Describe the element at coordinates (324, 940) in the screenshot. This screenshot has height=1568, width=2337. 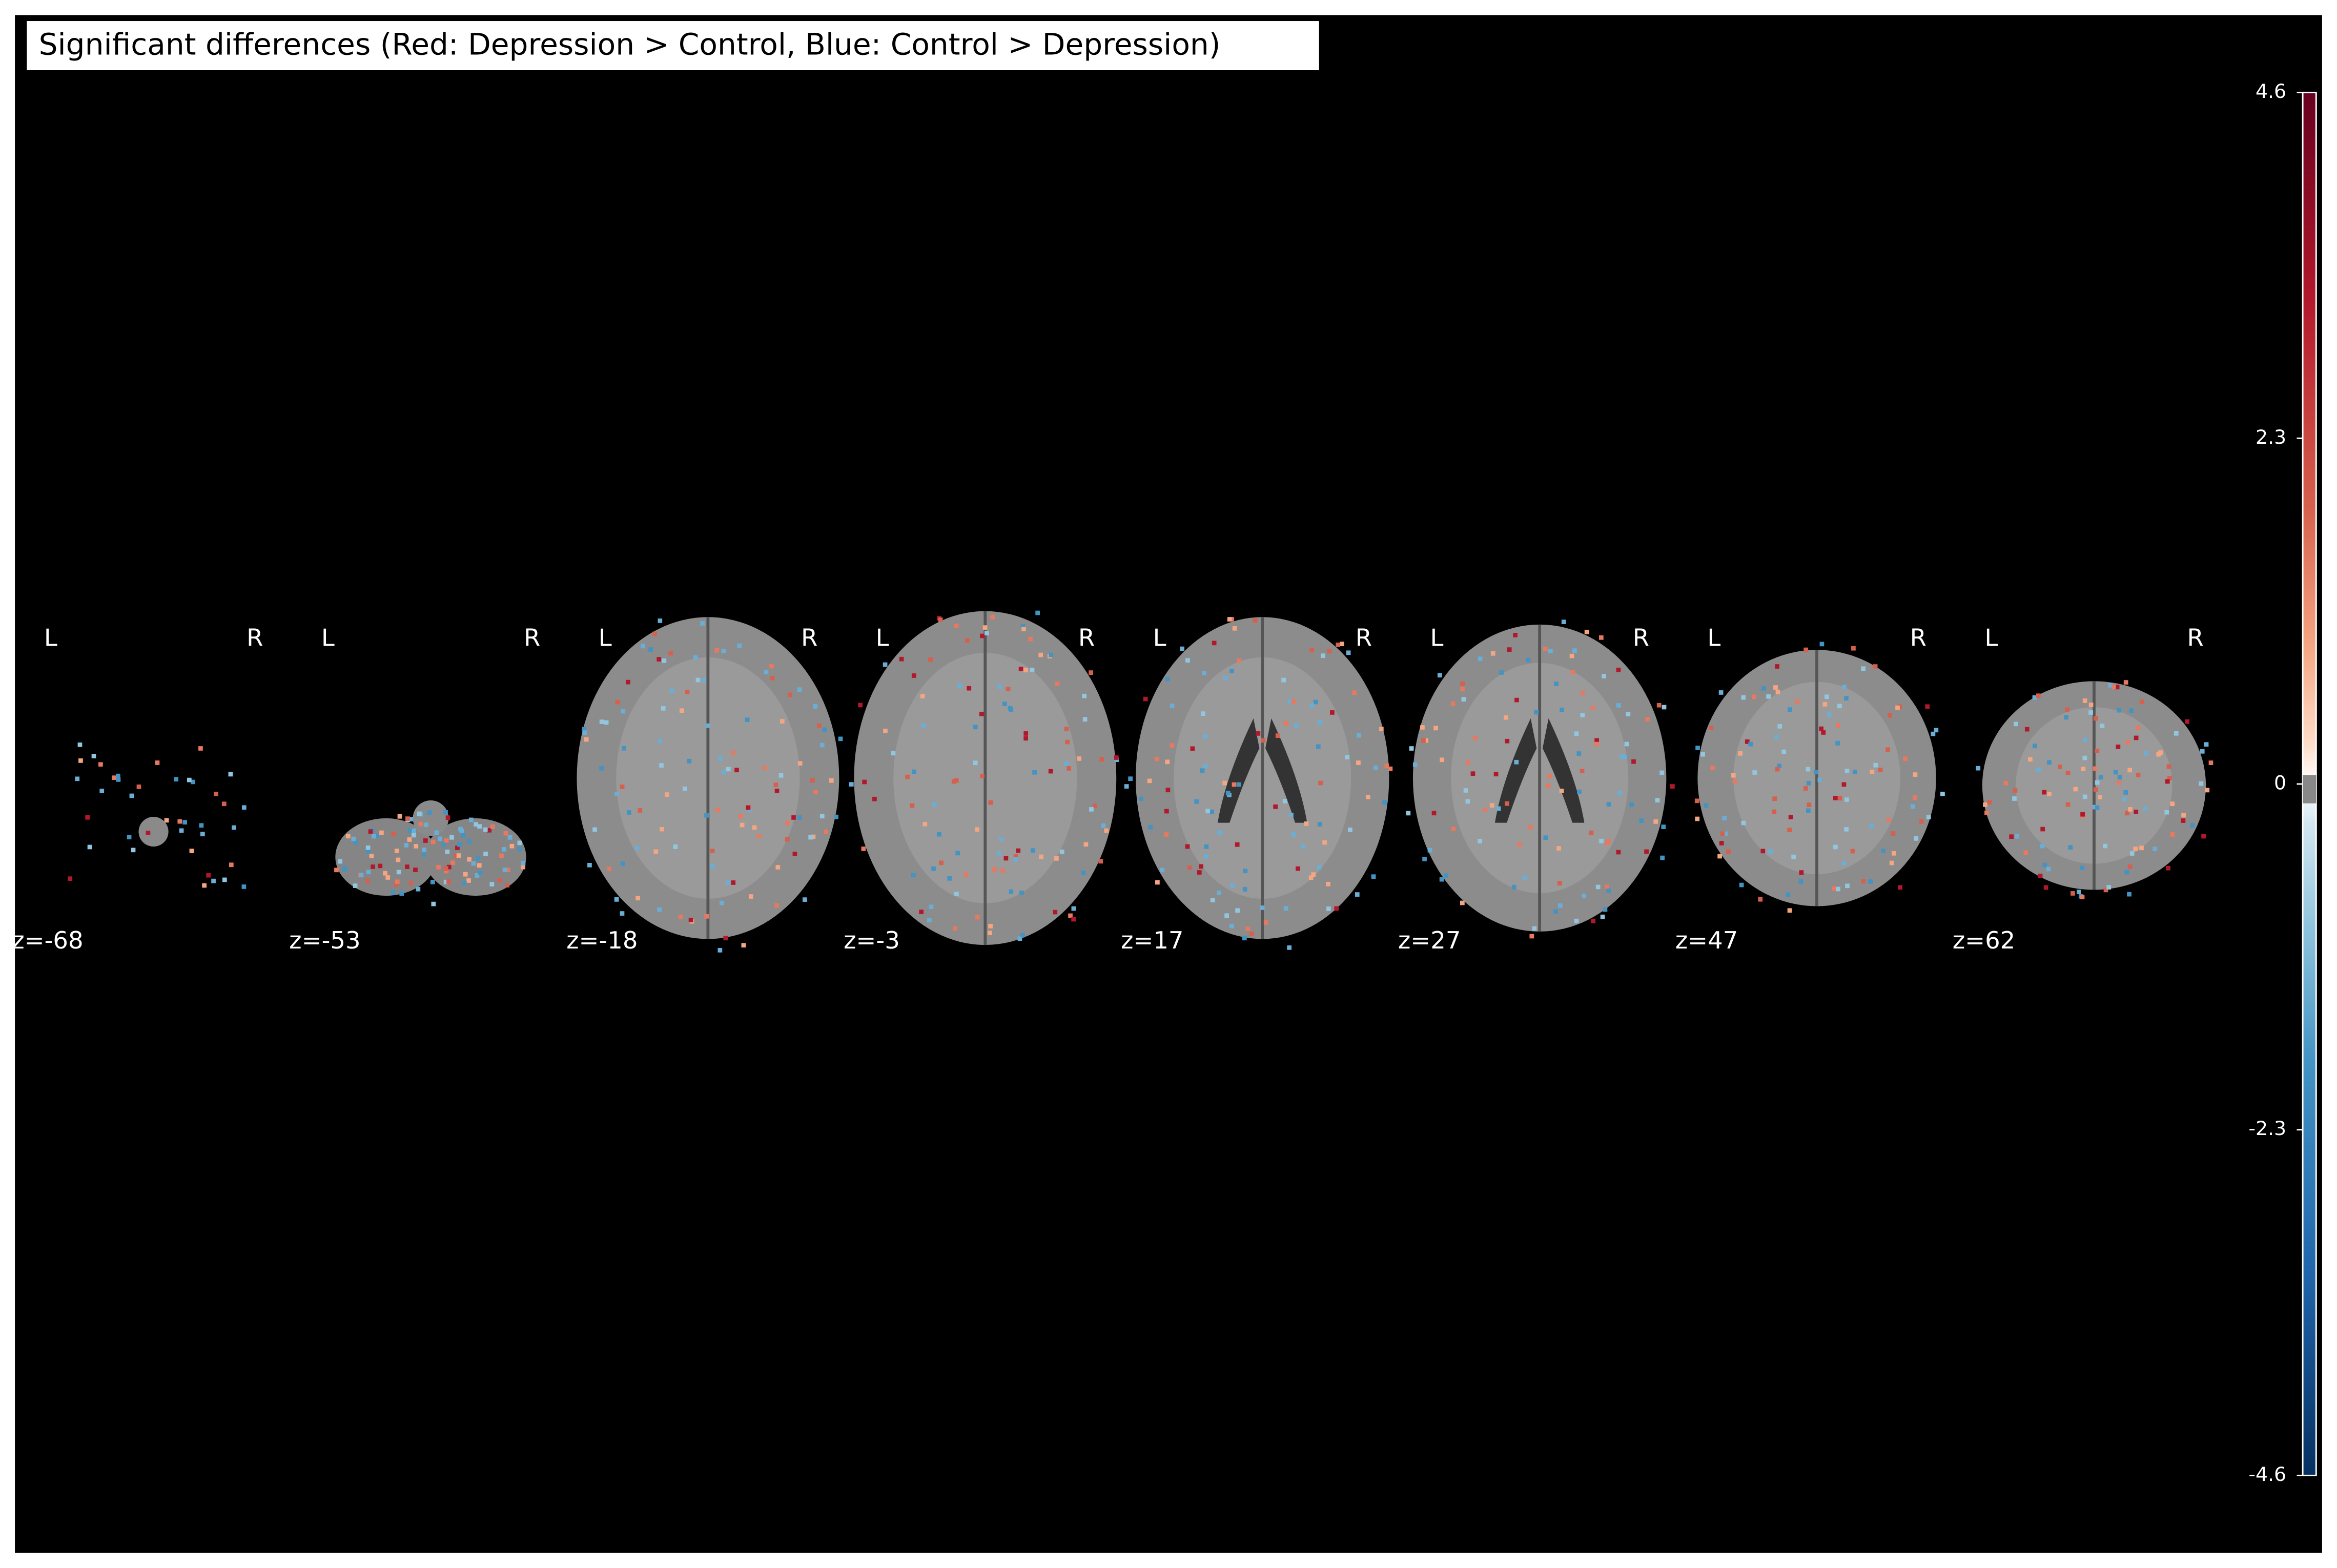
I see `slice-label: z=-53` at that location.